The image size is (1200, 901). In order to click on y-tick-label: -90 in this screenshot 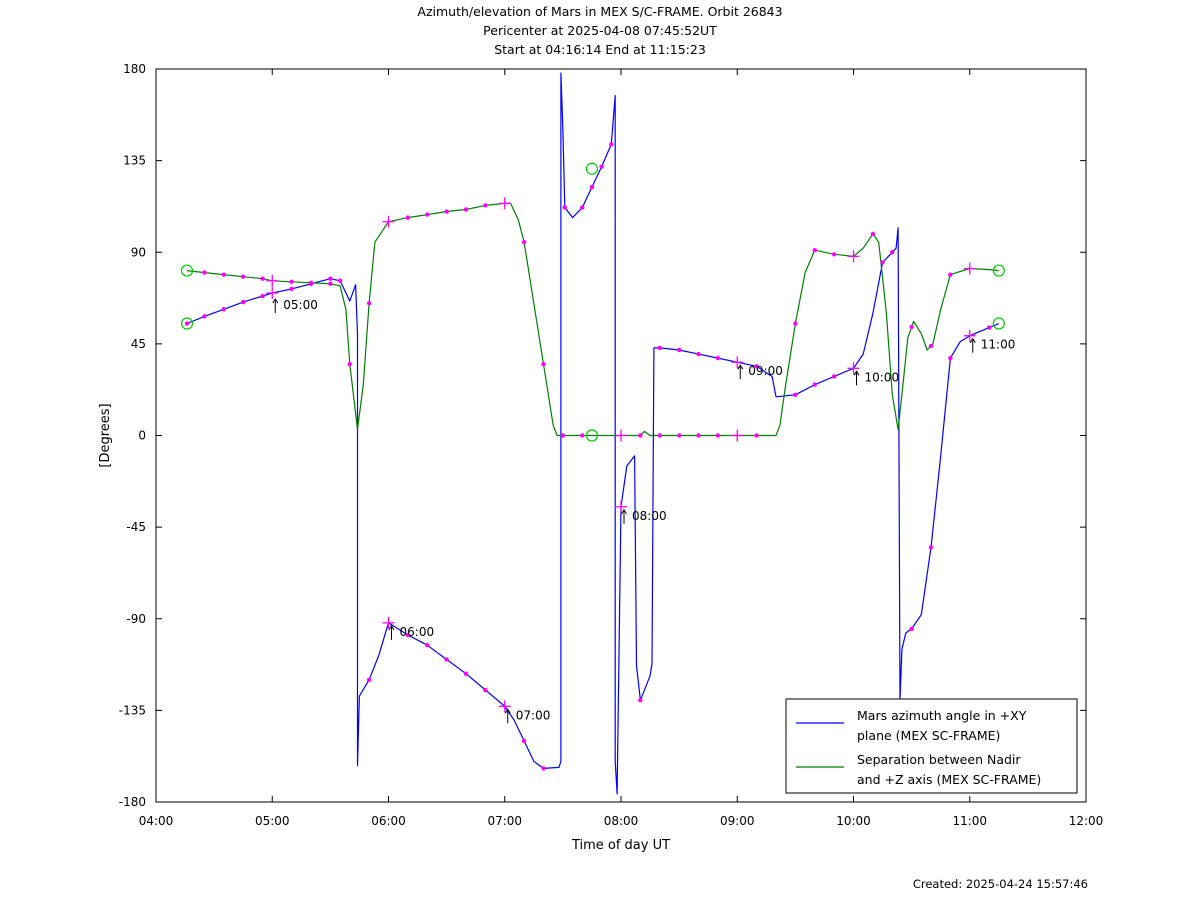, I will do `click(136, 619)`.